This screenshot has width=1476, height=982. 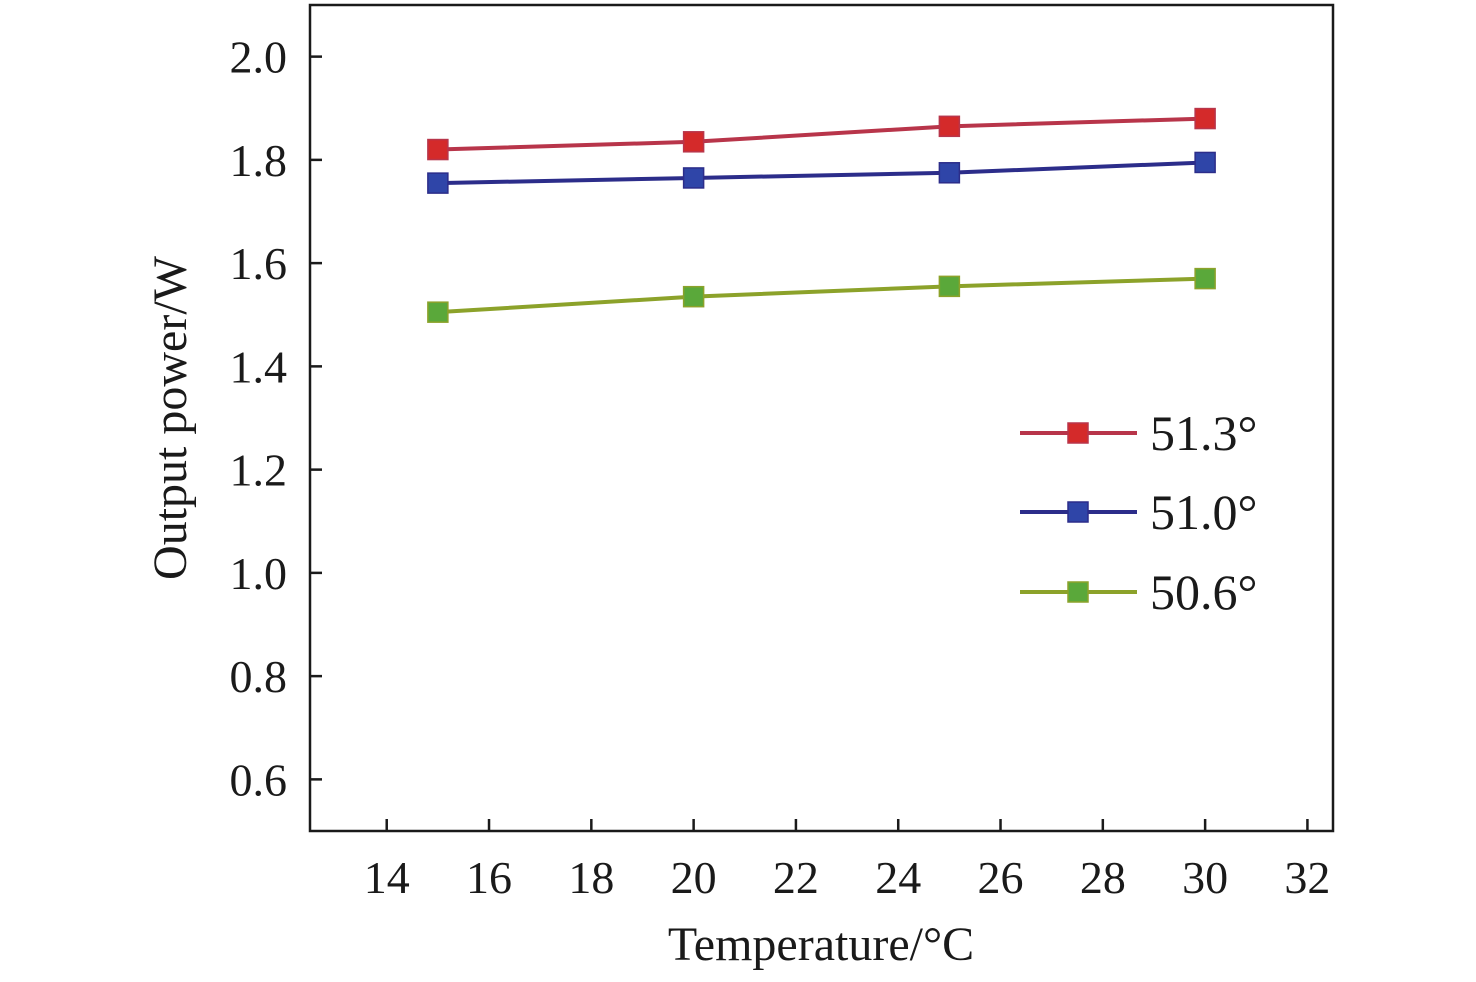 What do you see at coordinates (1139, 592) in the screenshot?
I see `legend-entry: 50.6°` at bounding box center [1139, 592].